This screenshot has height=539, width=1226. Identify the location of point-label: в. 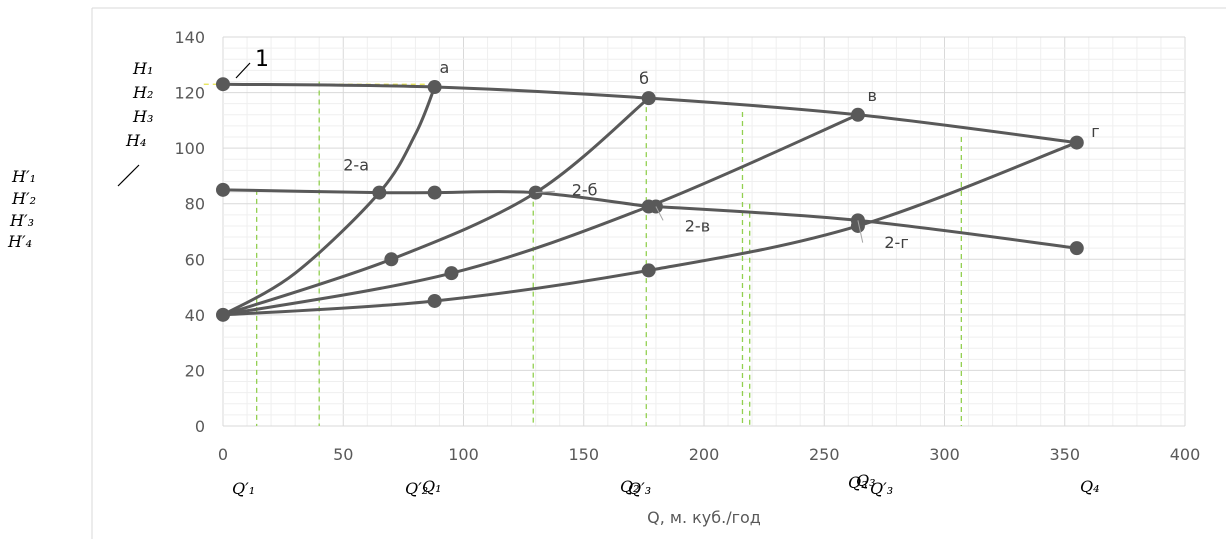
(872, 95).